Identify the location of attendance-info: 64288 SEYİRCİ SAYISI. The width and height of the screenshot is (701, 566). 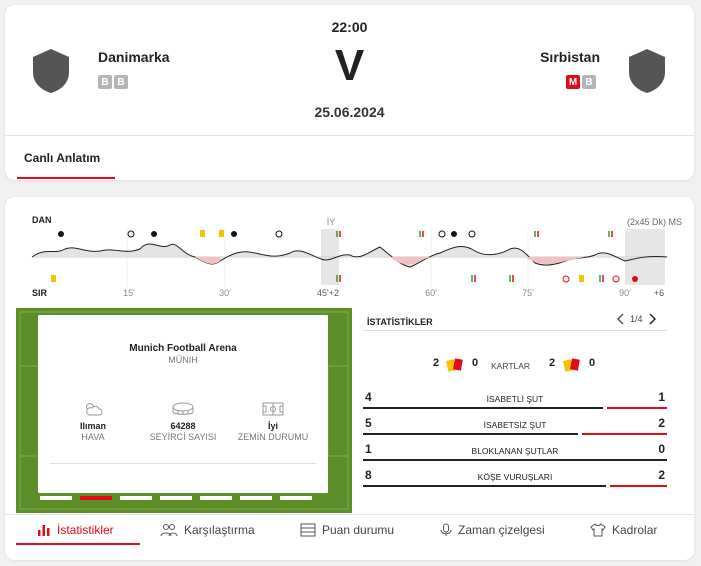
(183, 421).